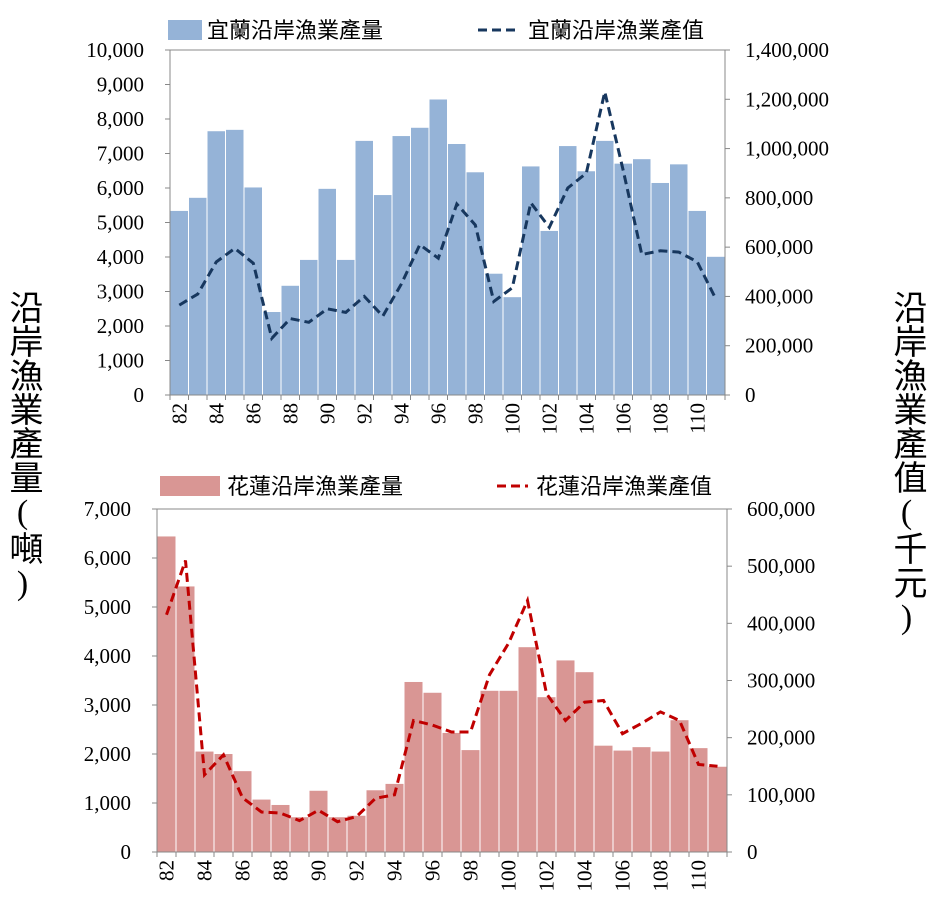 The height and width of the screenshot is (924, 939). I want to click on legend-line-label: 宜蘭沿岸漁業產值, so click(616, 30).